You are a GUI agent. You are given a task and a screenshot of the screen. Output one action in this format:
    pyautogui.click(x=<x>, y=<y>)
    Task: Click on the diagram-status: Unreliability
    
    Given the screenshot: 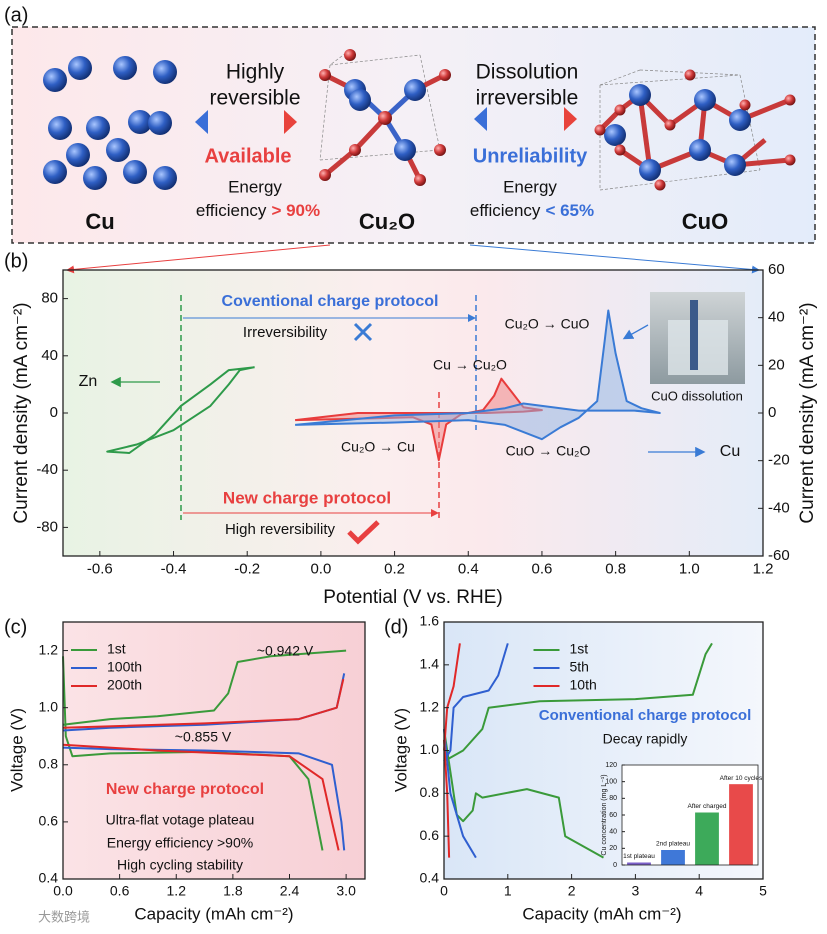 What is the action you would take?
    pyautogui.click(x=530, y=156)
    